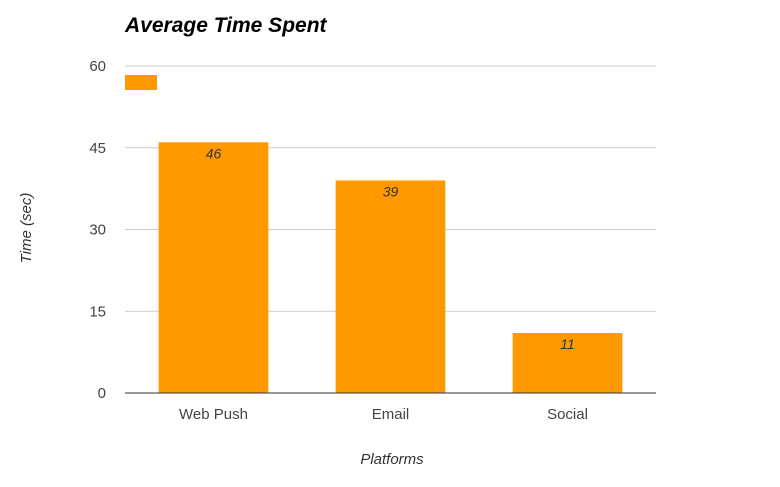  Describe the element at coordinates (214, 153) in the screenshot. I see `bar-value-label: 46` at that location.